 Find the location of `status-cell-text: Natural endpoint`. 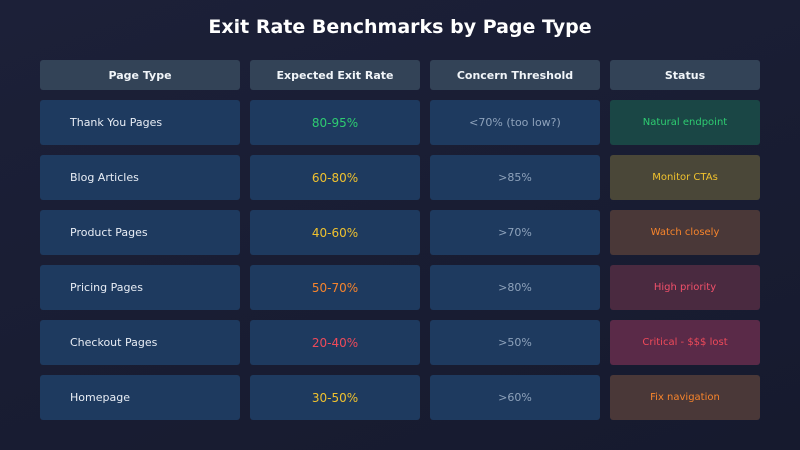

status-cell-text: Natural endpoint is located at coordinates (685, 122).